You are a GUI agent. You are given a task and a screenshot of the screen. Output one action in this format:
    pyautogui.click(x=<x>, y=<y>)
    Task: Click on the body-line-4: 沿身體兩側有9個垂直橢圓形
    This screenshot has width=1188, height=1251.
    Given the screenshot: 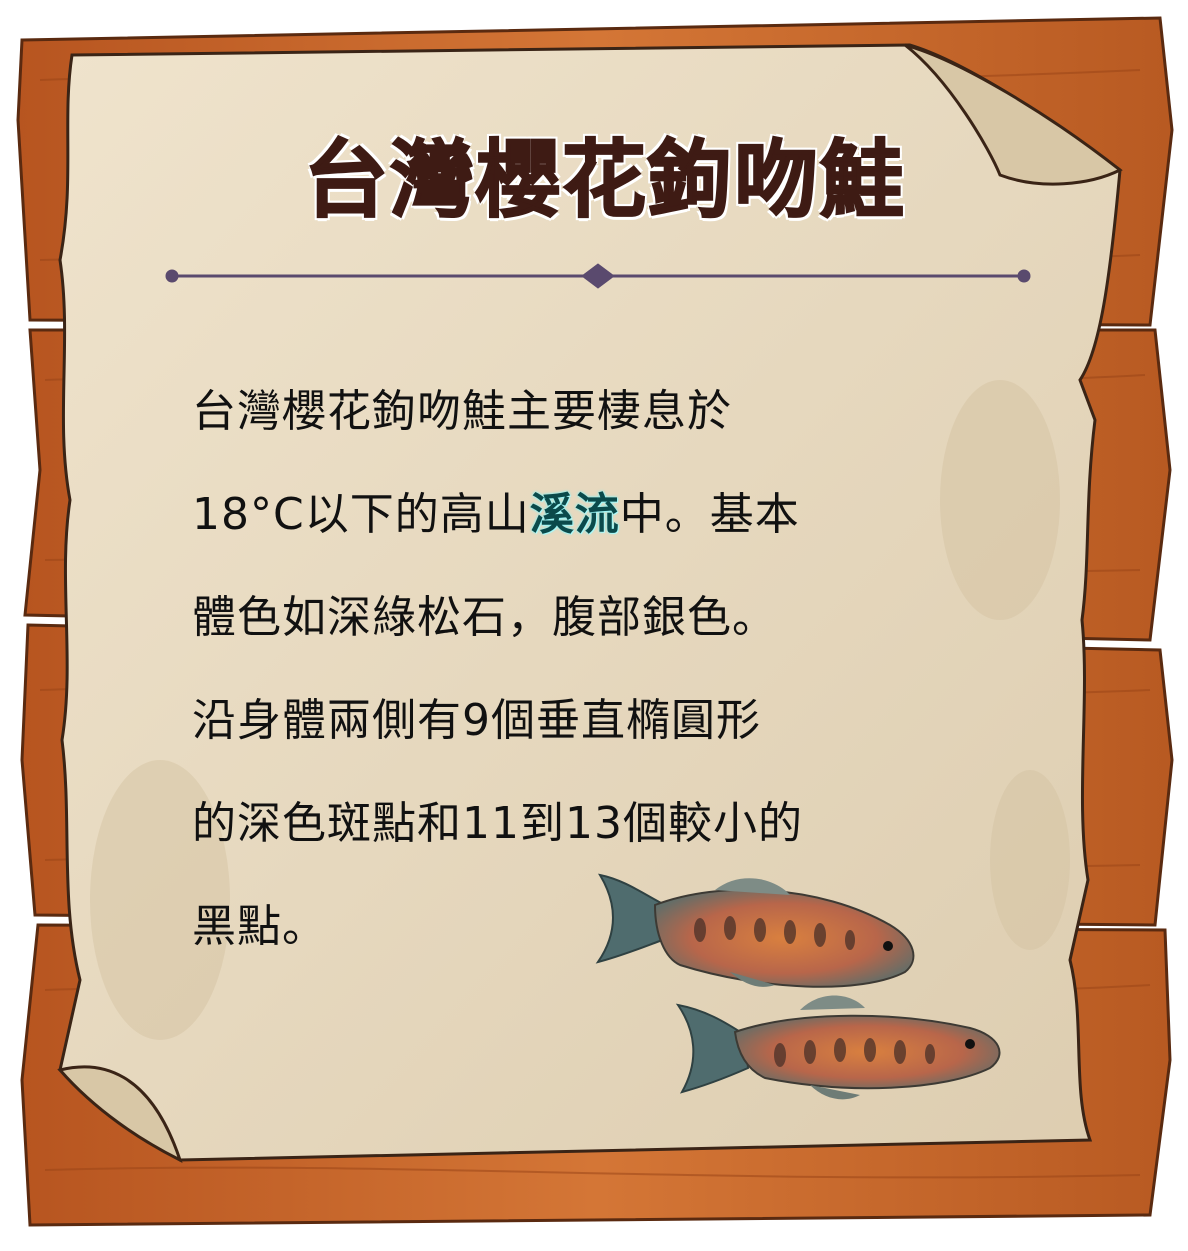 What is the action you would take?
    pyautogui.click(x=476, y=720)
    